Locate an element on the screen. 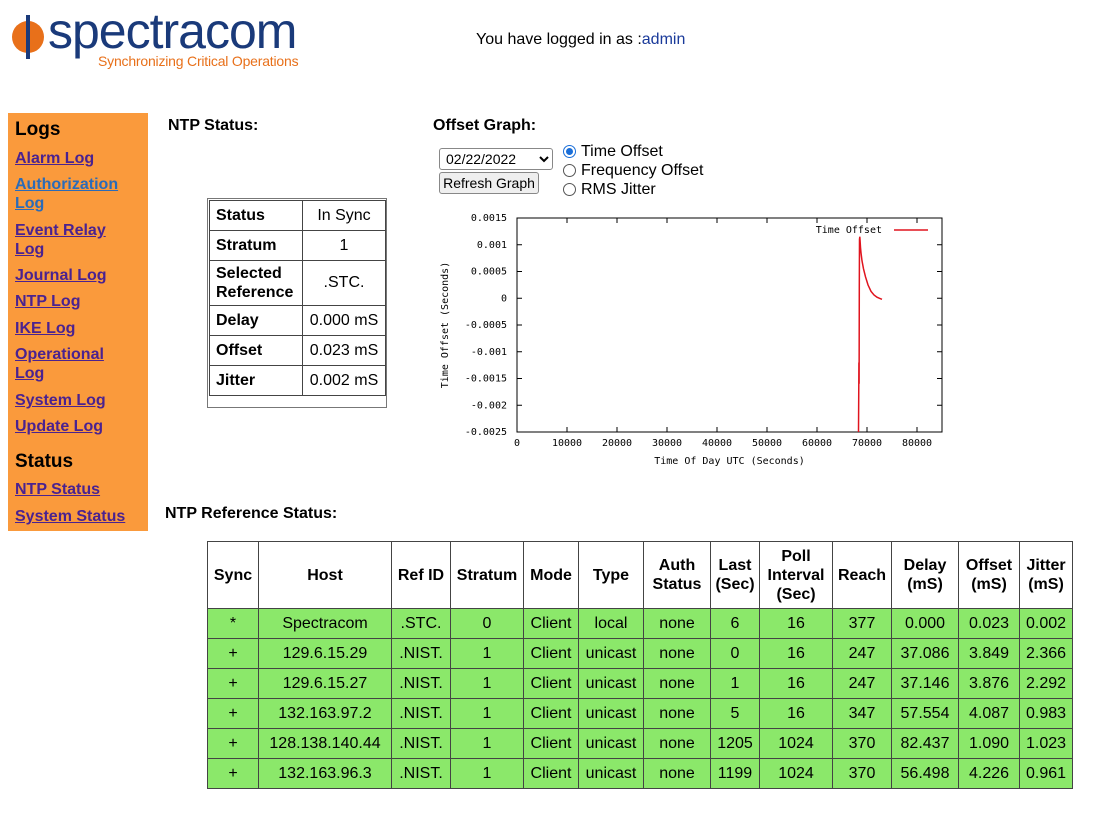 The width and height of the screenshot is (1100, 823). table-cell: 2.366 is located at coordinates (1046, 653).